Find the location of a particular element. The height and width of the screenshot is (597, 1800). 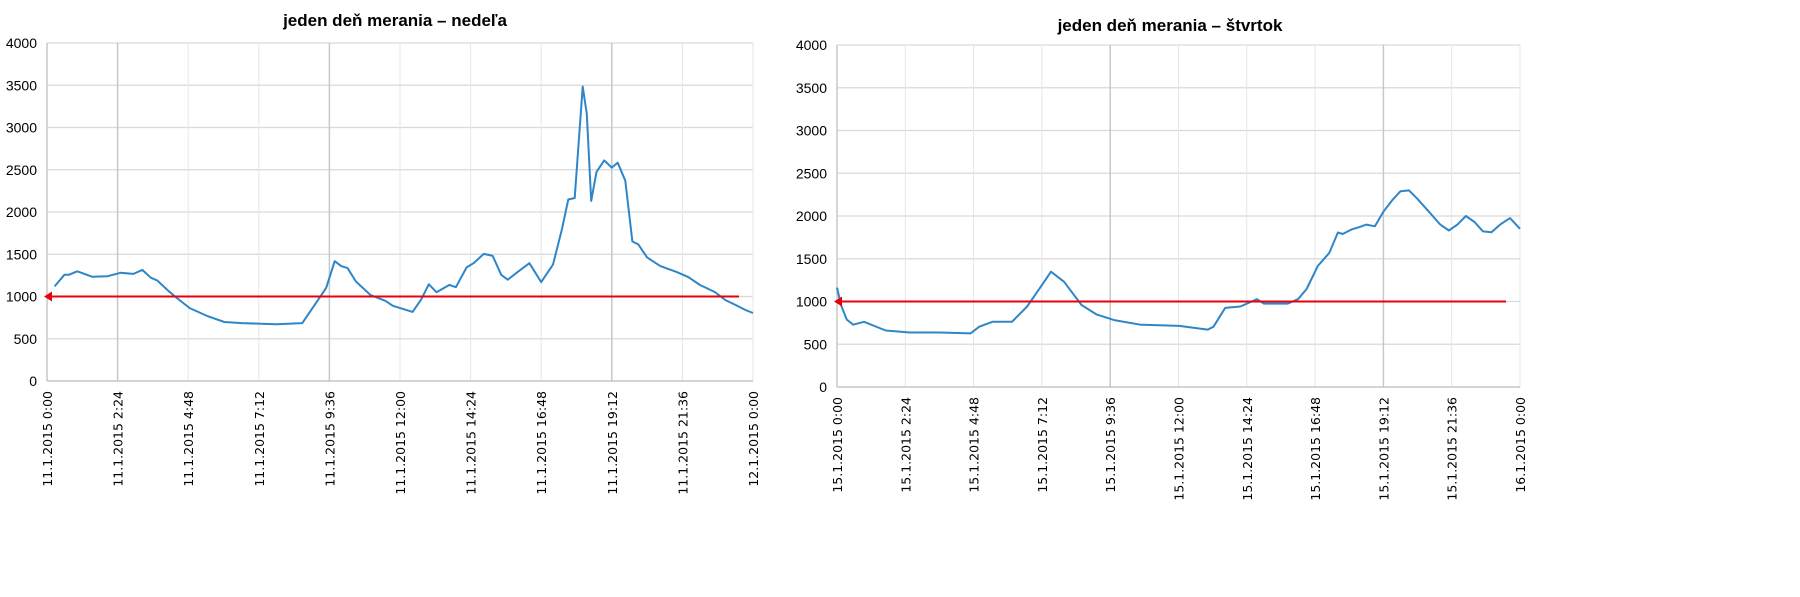

x-tick-label: 12.1.2015 0:00 is located at coordinates (753, 439).